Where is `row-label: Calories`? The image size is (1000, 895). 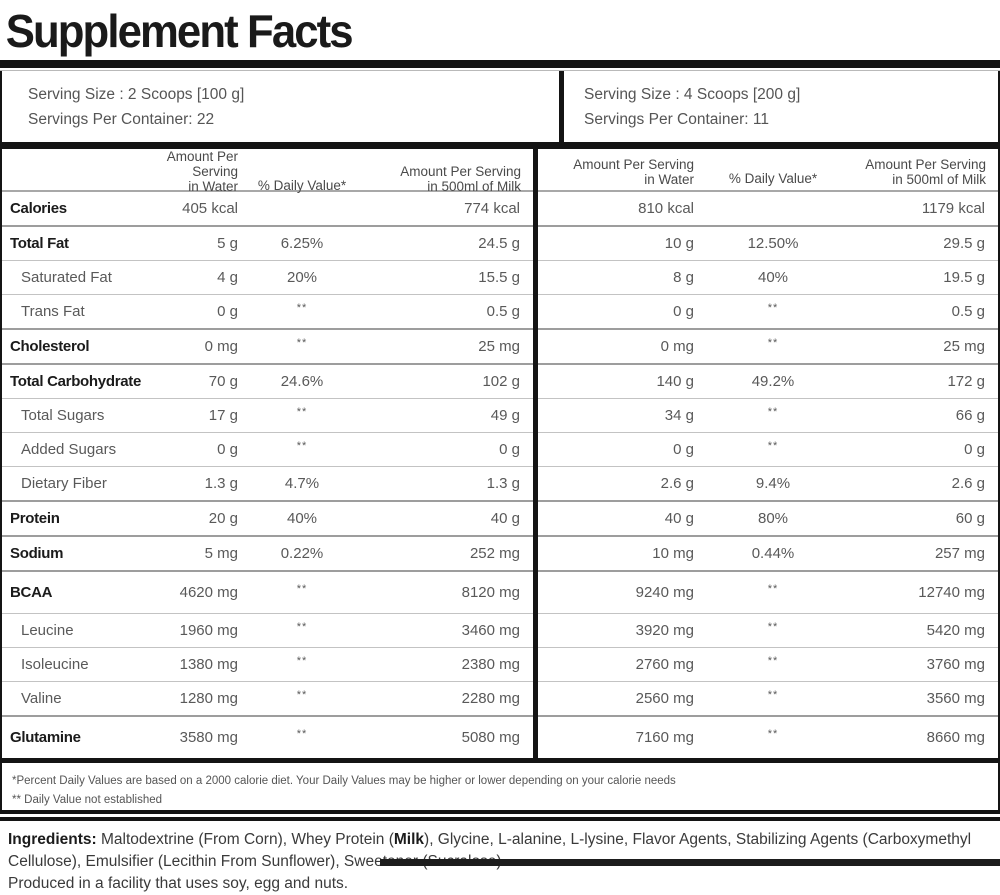
row-label: Calories is located at coordinates (38, 208).